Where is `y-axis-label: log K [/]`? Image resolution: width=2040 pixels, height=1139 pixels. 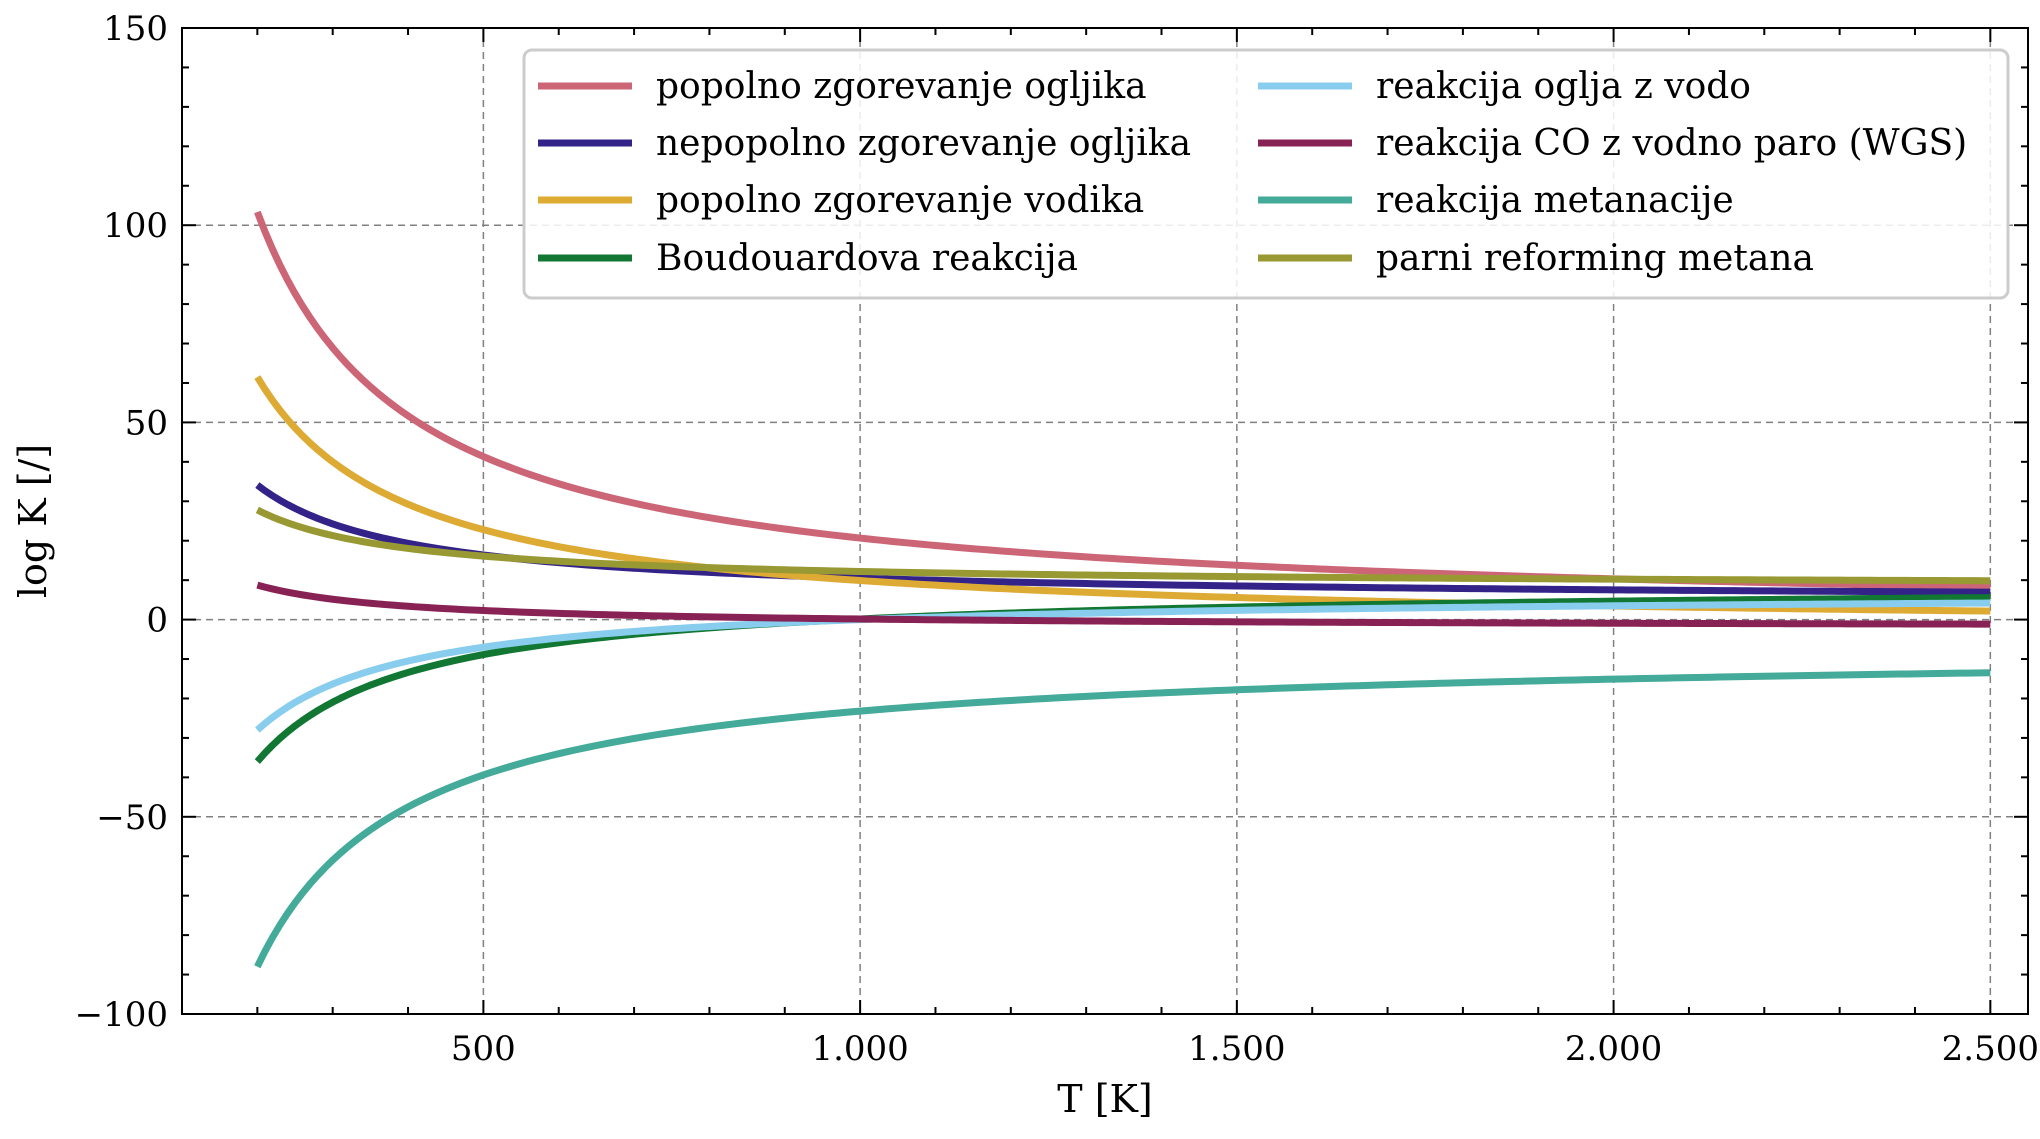 y-axis-label: log K [/] is located at coordinates (33, 521).